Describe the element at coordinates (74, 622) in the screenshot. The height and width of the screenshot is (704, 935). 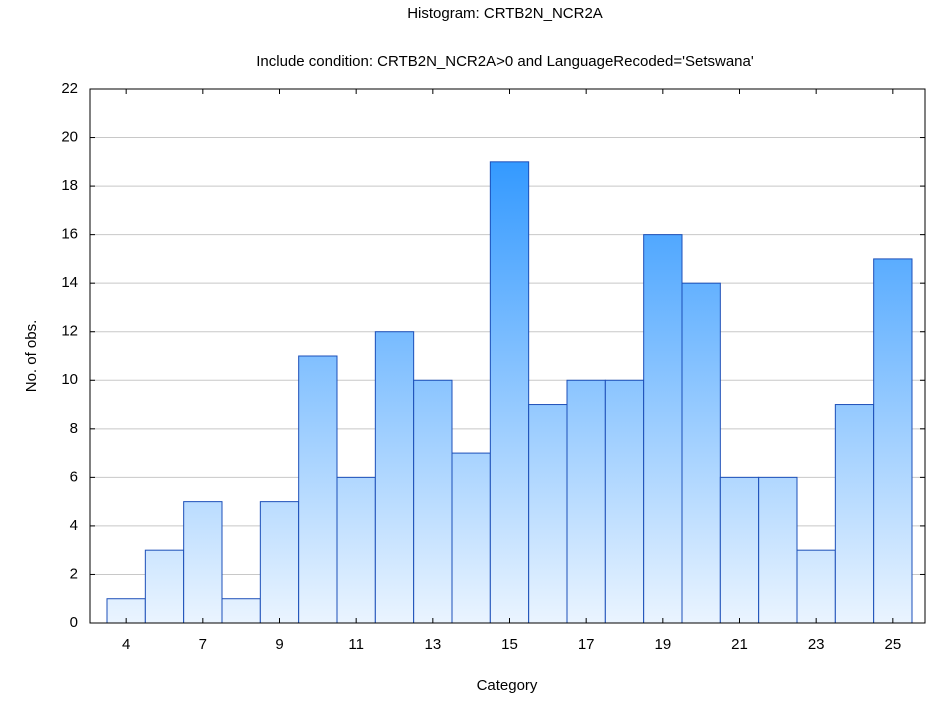
I see `y-tick-label: 0` at that location.